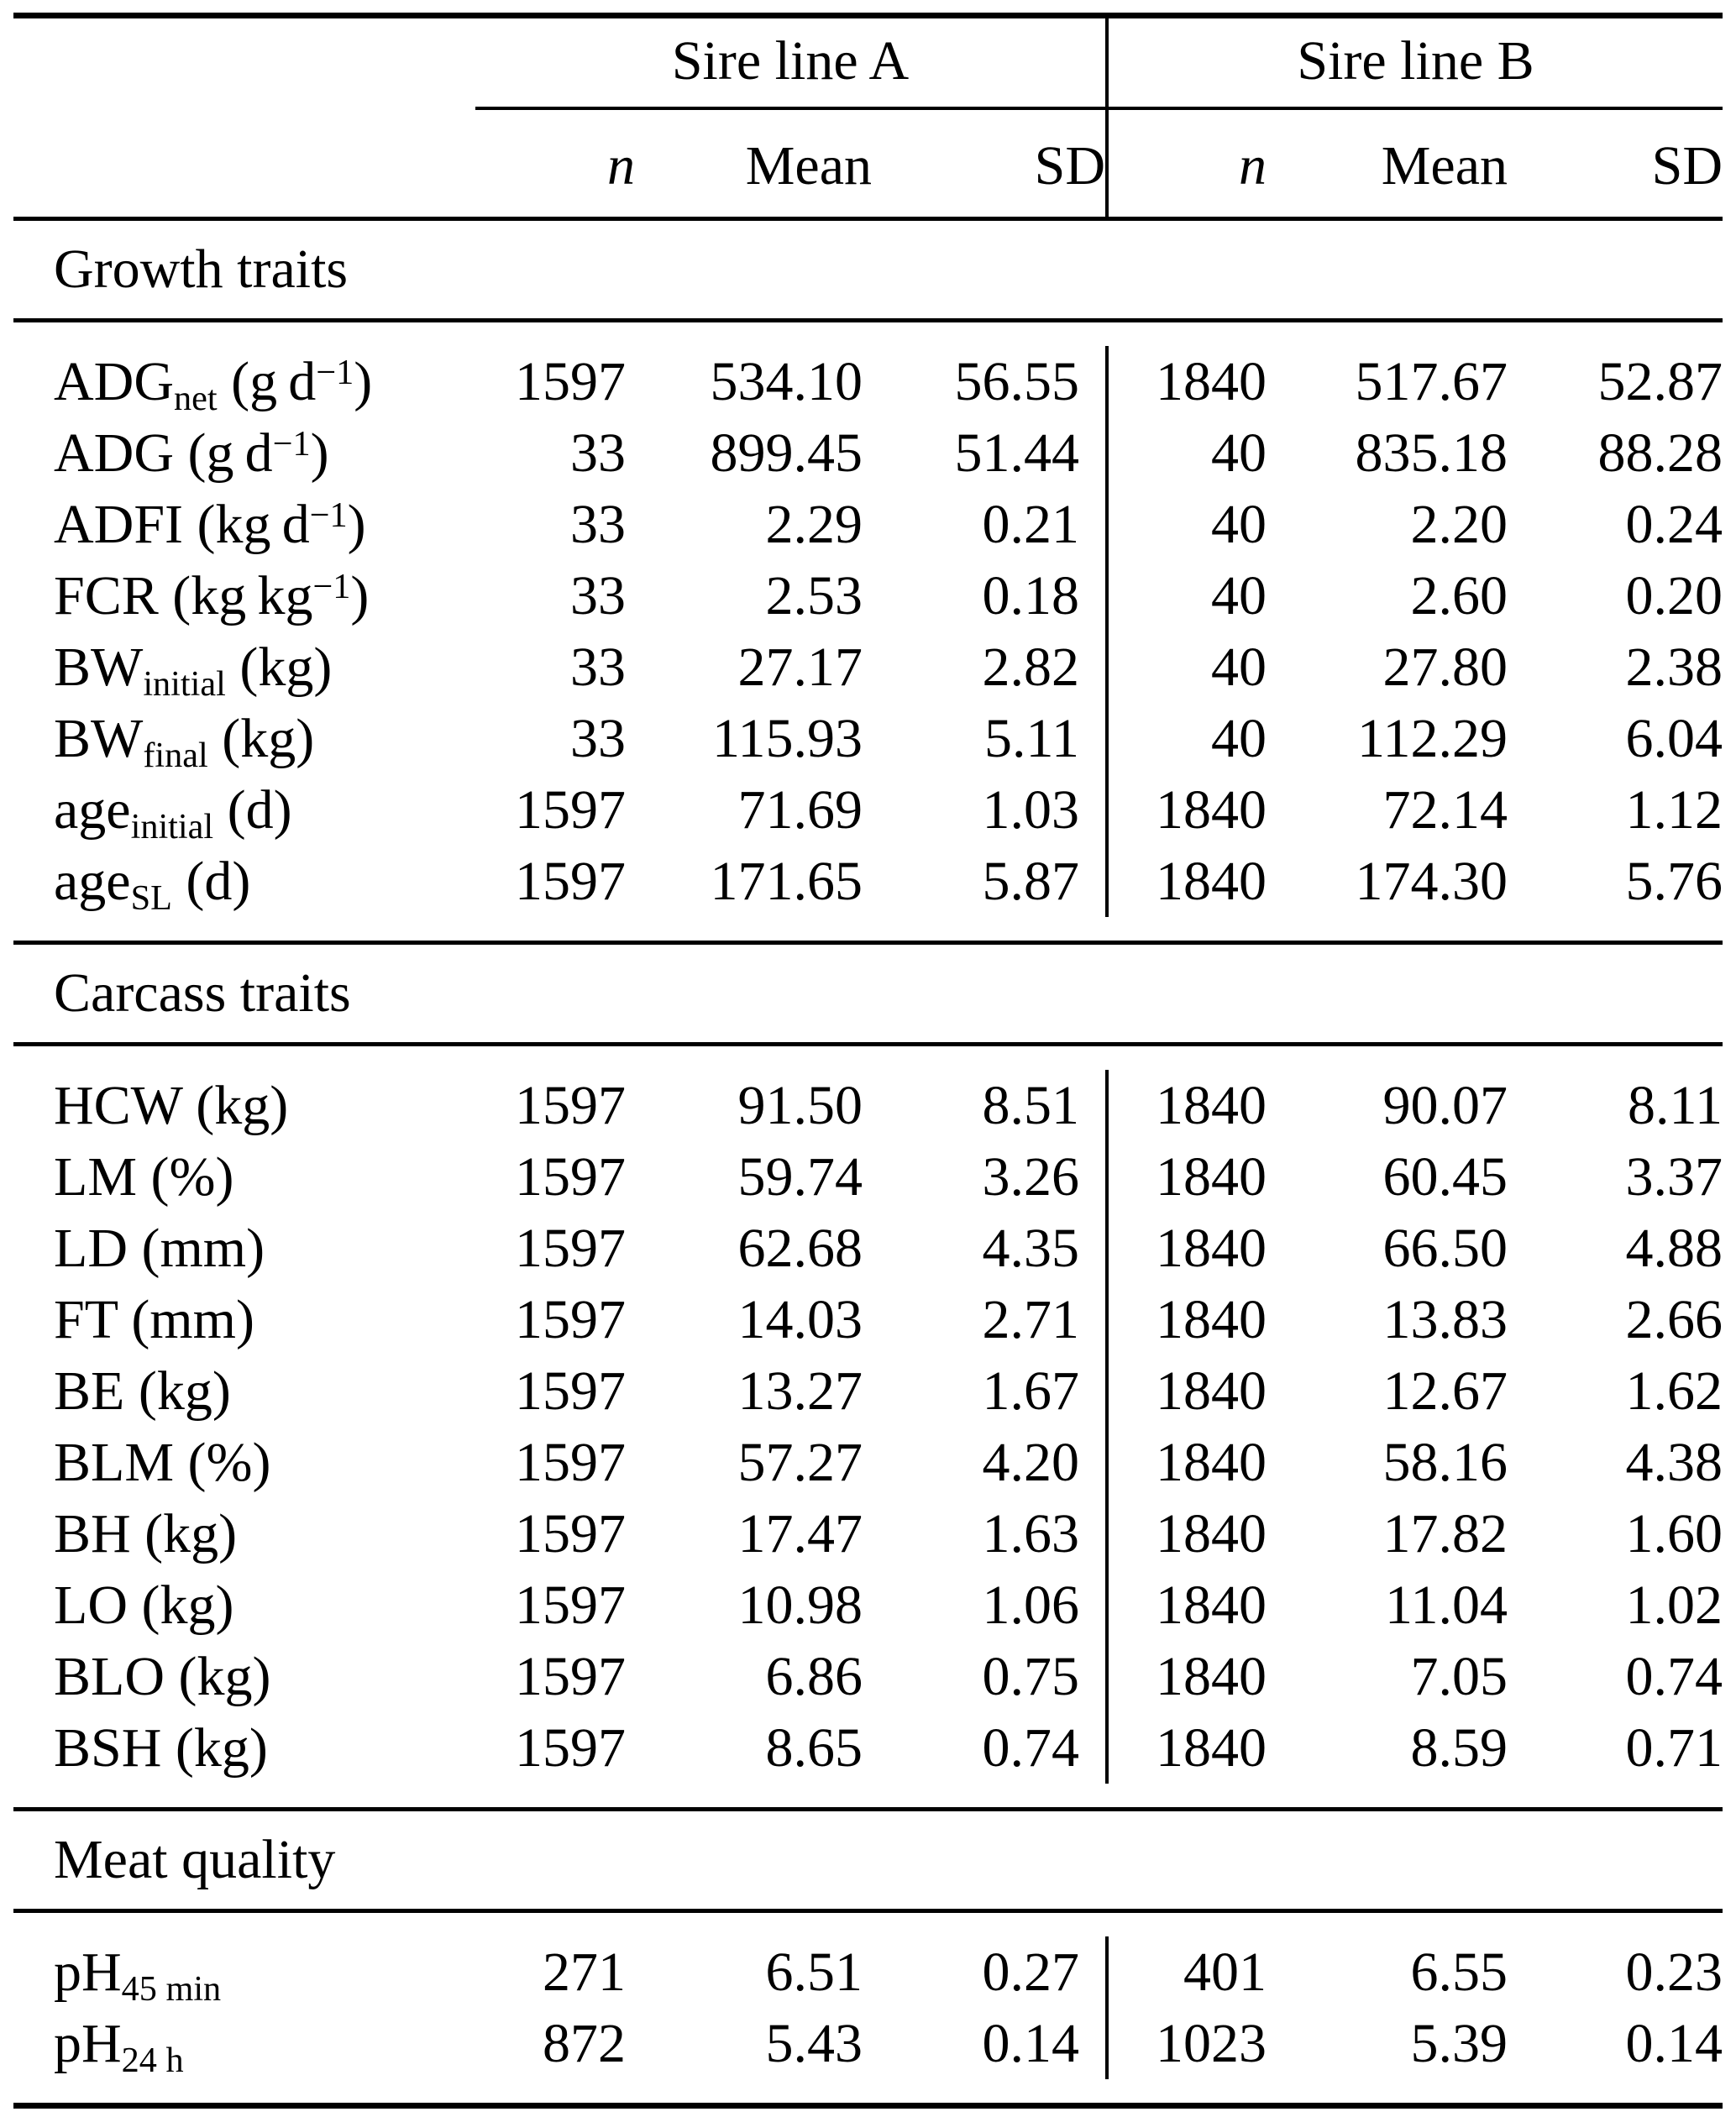  I want to click on group-header-sire-line-b: Sire line B, so click(1414, 62).